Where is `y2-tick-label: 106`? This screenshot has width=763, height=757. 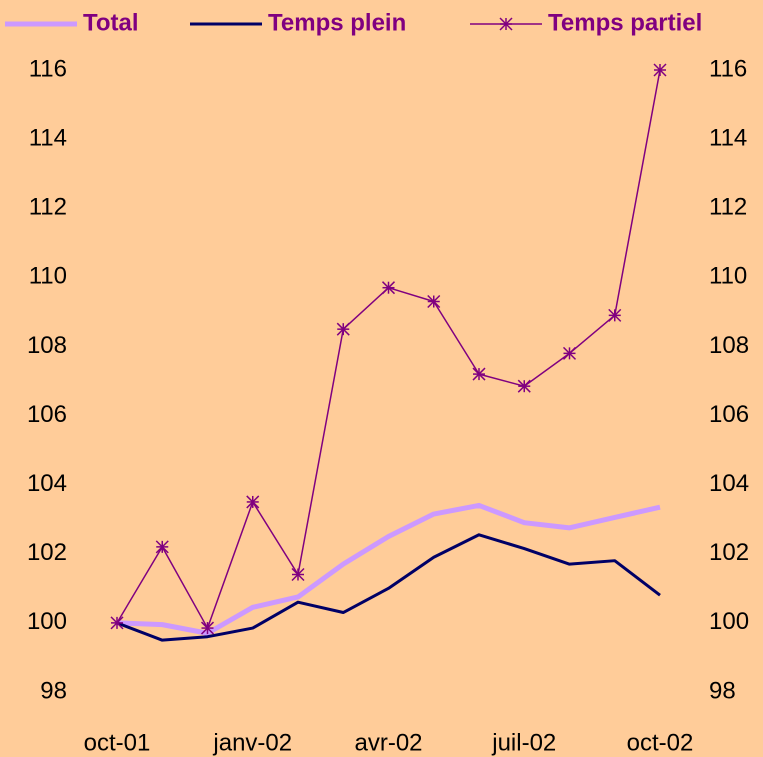
y2-tick-label: 106 is located at coordinates (729, 414).